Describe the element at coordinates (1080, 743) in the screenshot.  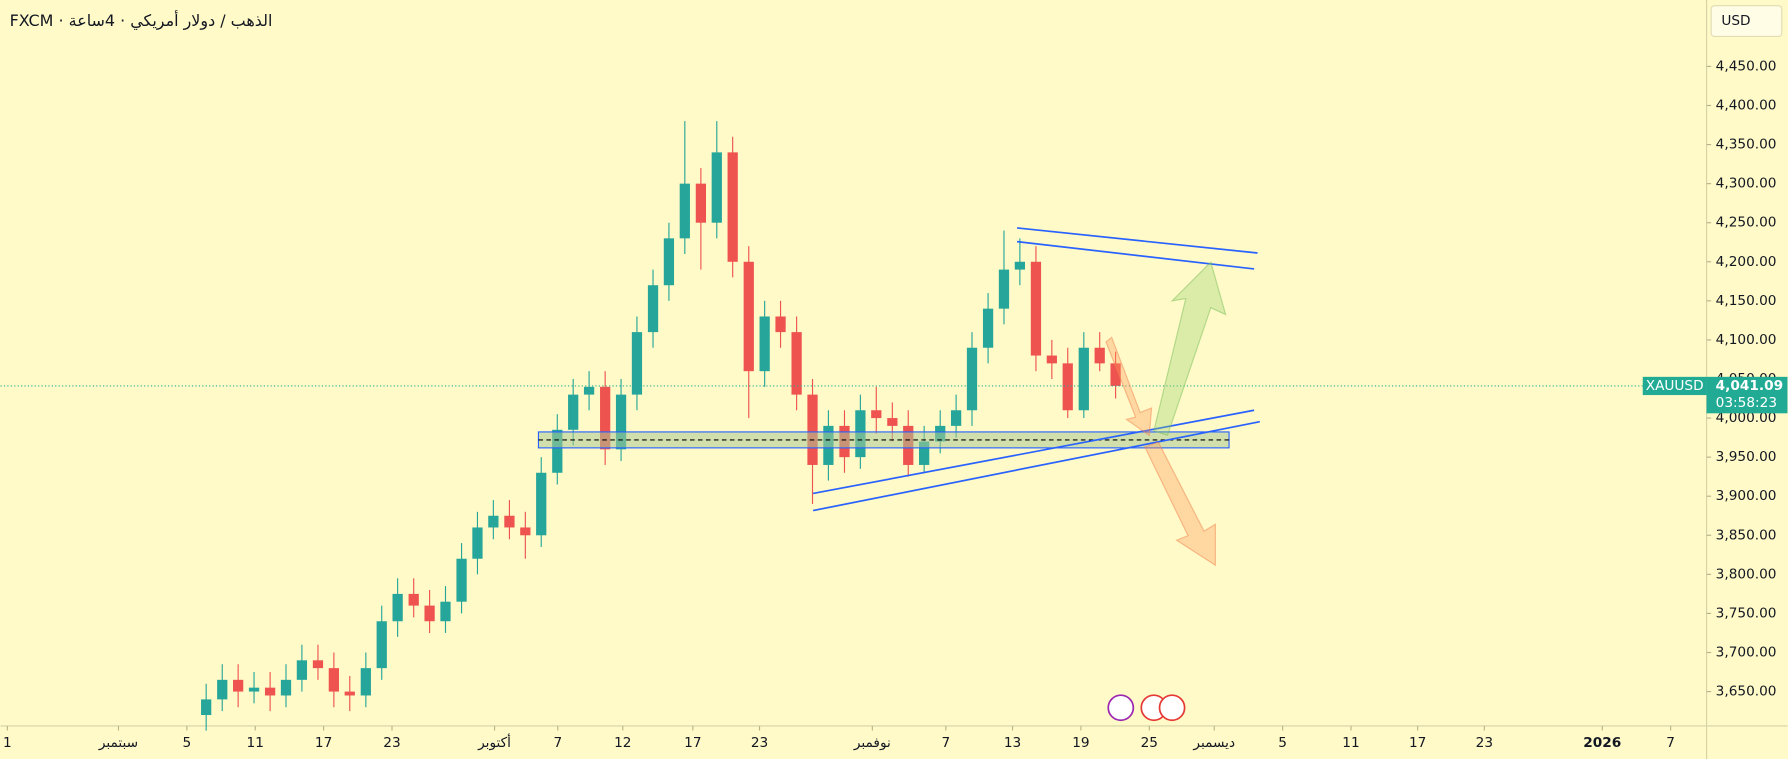
I see `x-tick-label: 19` at that location.